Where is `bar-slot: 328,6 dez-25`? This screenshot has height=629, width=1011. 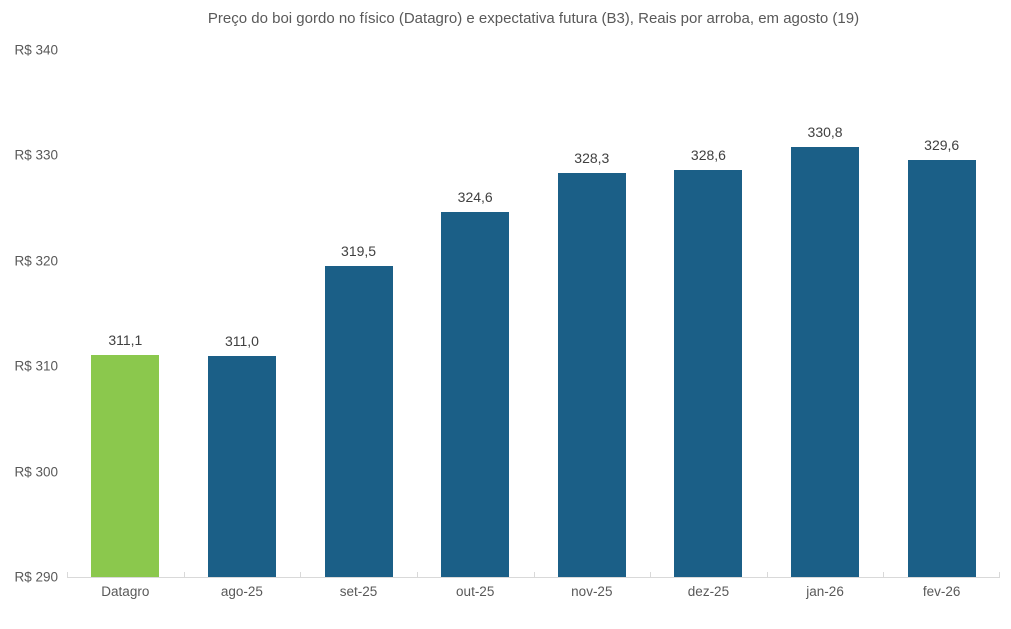
bar-slot: 328,6 dez-25 is located at coordinates (708, 324).